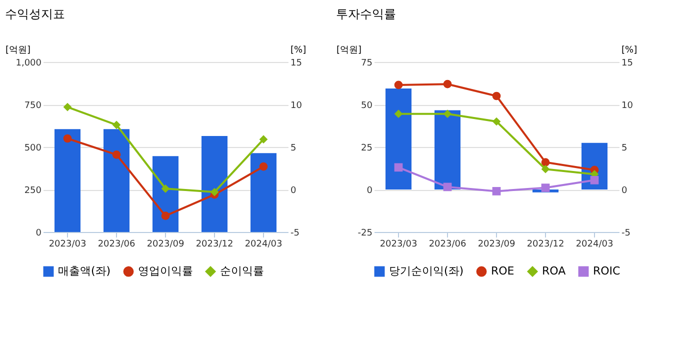  What do you see at coordinates (29, 63) in the screenshot?
I see `y-tick-label: 1,000` at bounding box center [29, 63].